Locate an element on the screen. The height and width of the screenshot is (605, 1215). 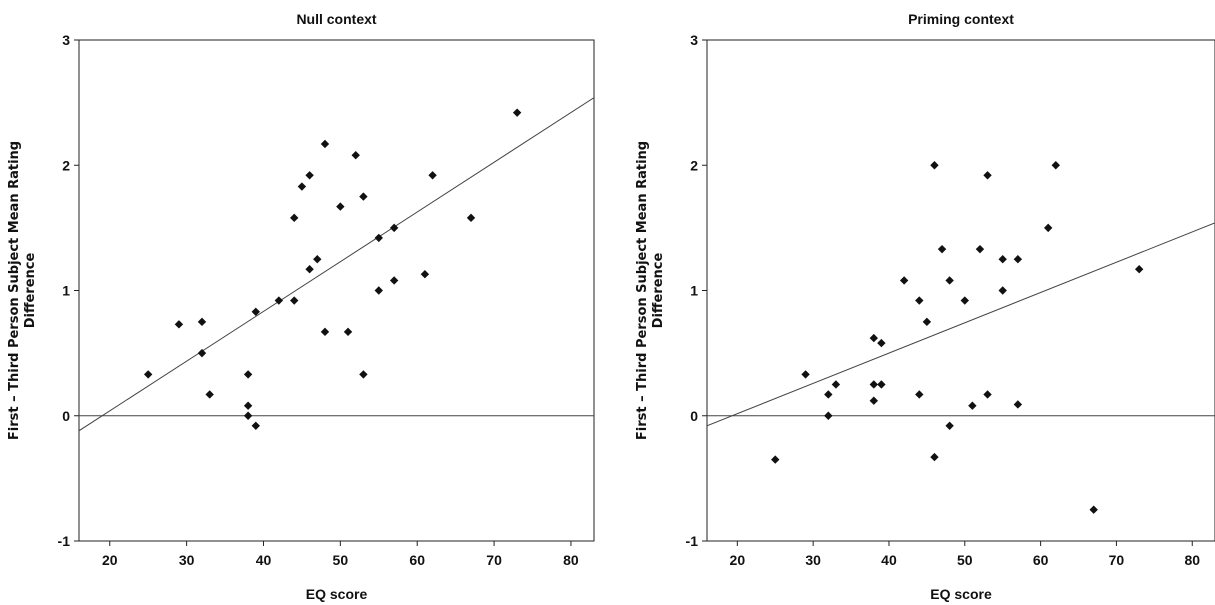
chart-title: Priming context is located at coordinates (961, 19).